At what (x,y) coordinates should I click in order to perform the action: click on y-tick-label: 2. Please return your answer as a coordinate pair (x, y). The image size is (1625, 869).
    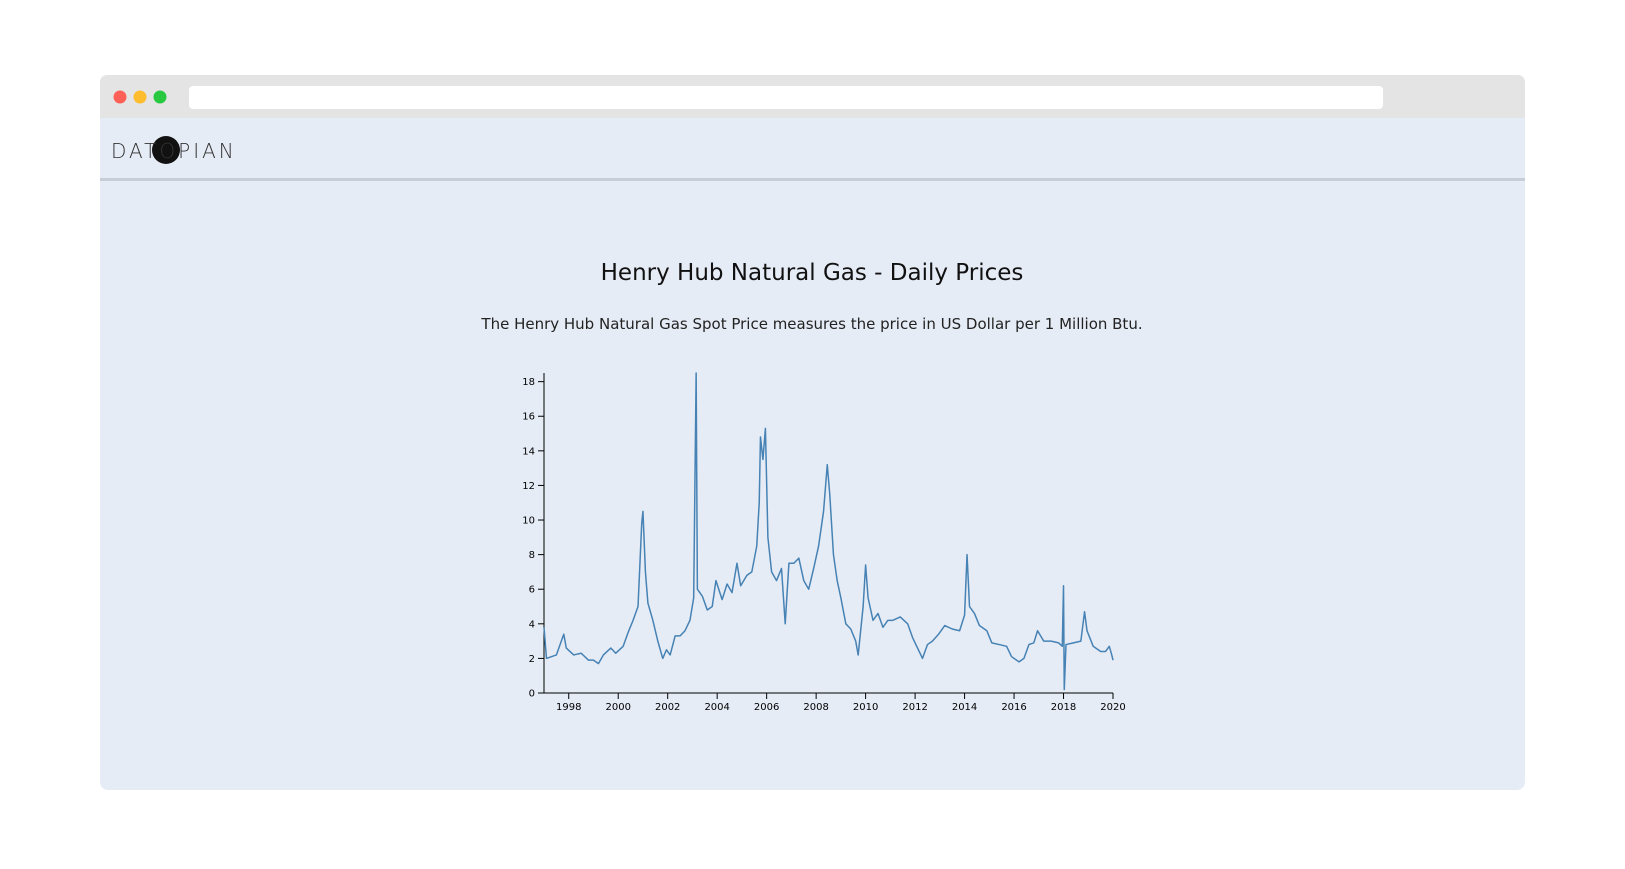
    Looking at the image, I should click on (532, 659).